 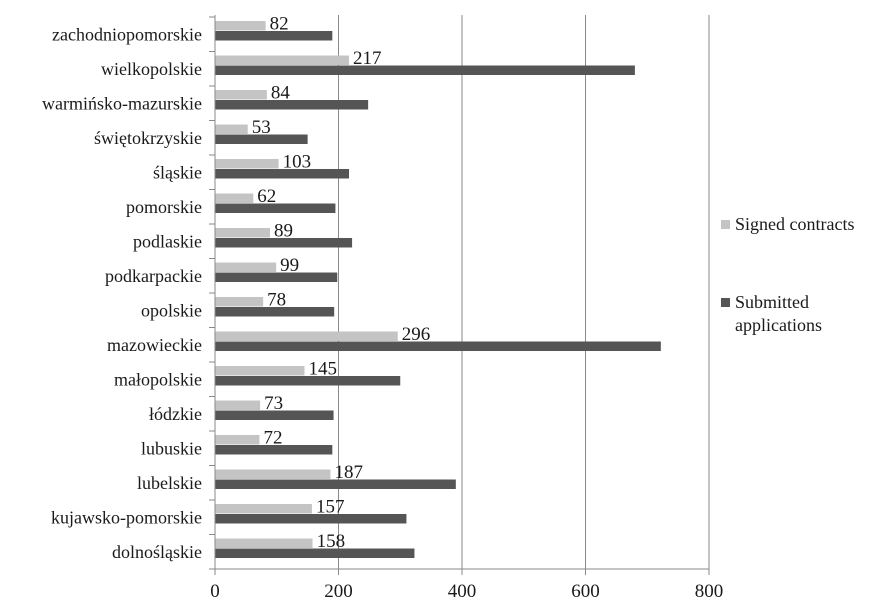 What do you see at coordinates (338, 591) in the screenshot?
I see `x-tick-label: 200` at bounding box center [338, 591].